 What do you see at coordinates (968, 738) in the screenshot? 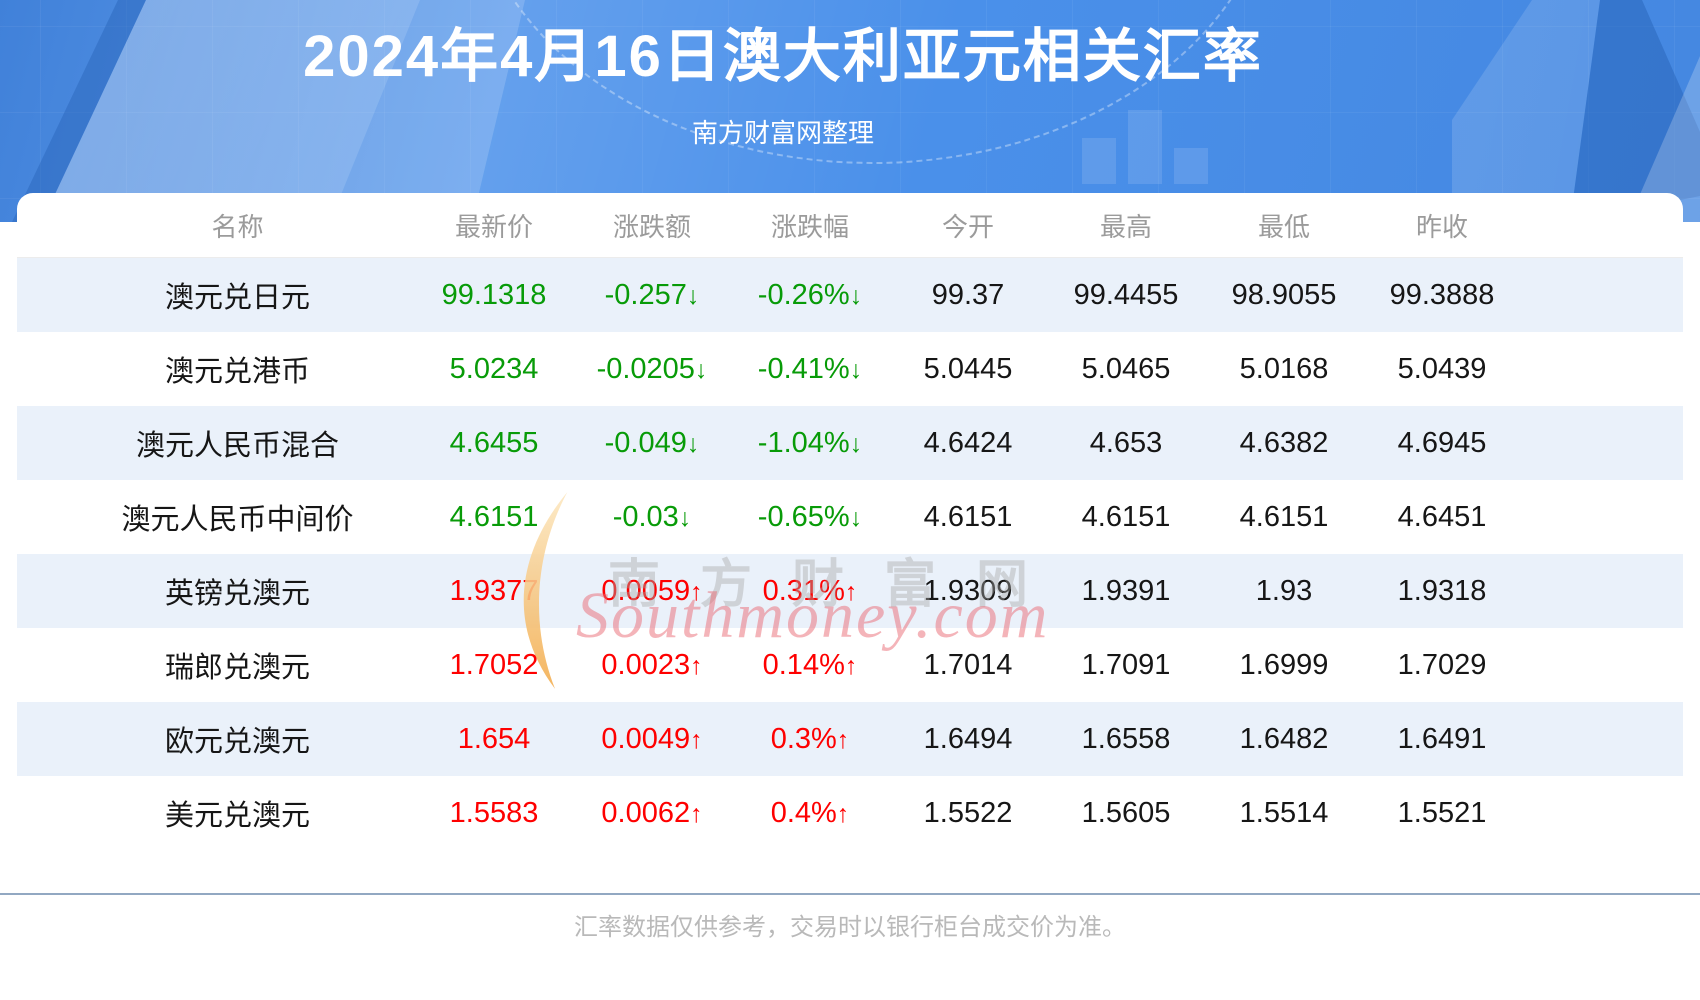
I see `cell-open: 1.6494` at bounding box center [968, 738].